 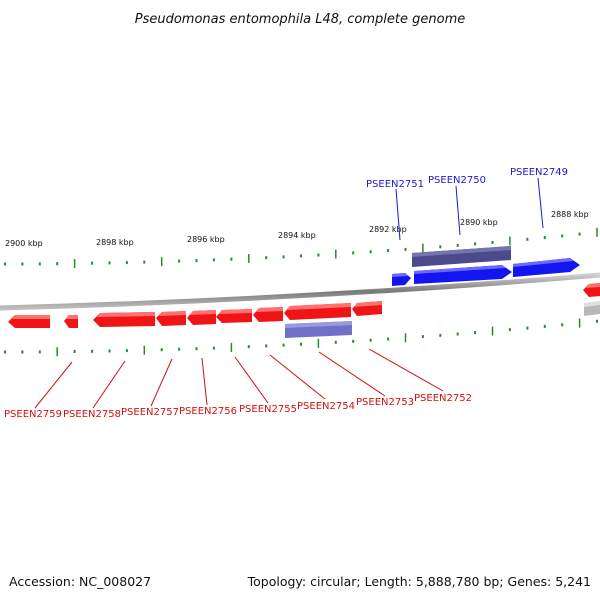 I want to click on gene-arrow-minus-edge, so click(x=591, y=290).